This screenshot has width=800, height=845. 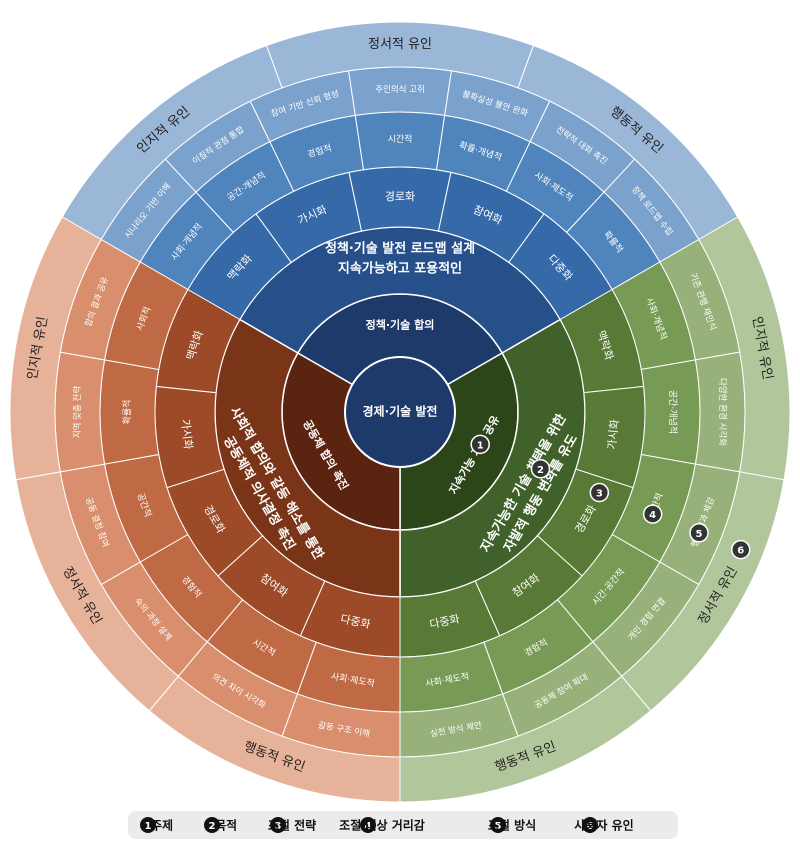 What do you see at coordinates (400, 325) in the screenshot?
I see `purpose: 정책·기술 합의` at bounding box center [400, 325].